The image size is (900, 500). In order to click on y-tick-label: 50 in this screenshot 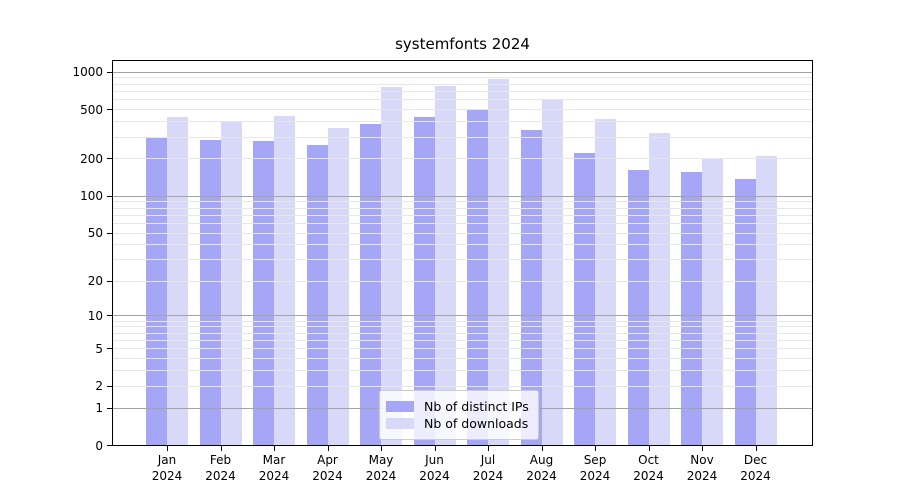, I will do `click(95, 233)`.